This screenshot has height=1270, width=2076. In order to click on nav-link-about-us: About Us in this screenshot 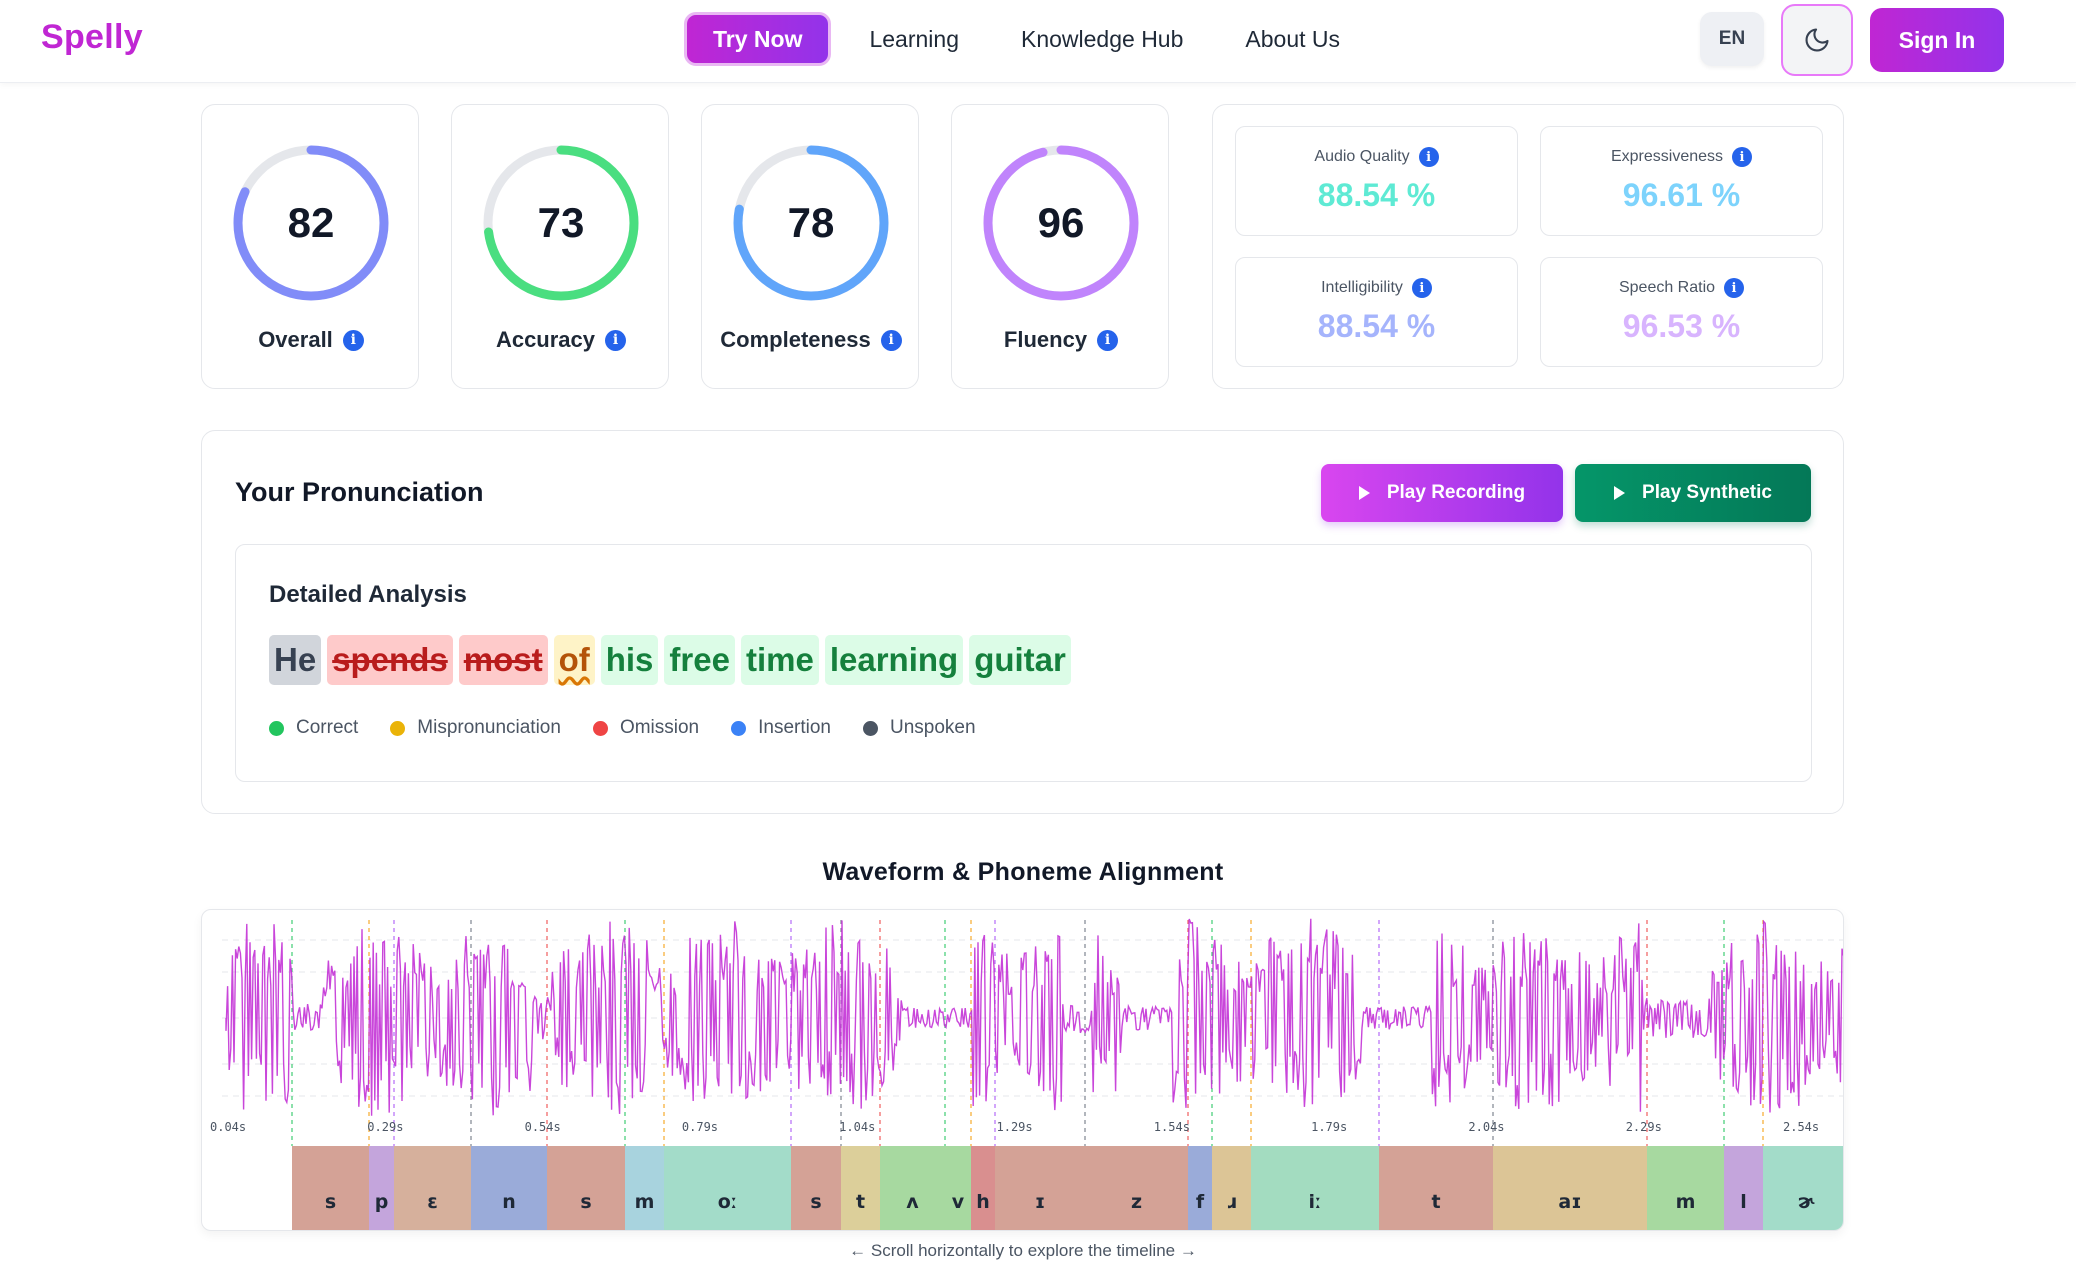, I will do `click(1293, 38)`.